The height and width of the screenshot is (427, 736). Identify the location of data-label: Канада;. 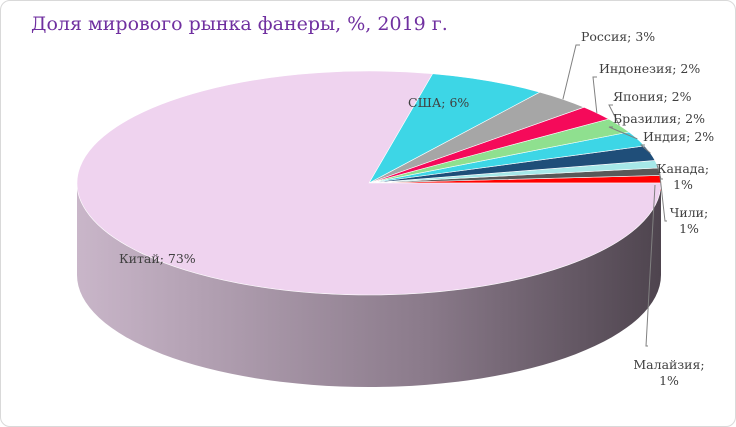
(683, 168).